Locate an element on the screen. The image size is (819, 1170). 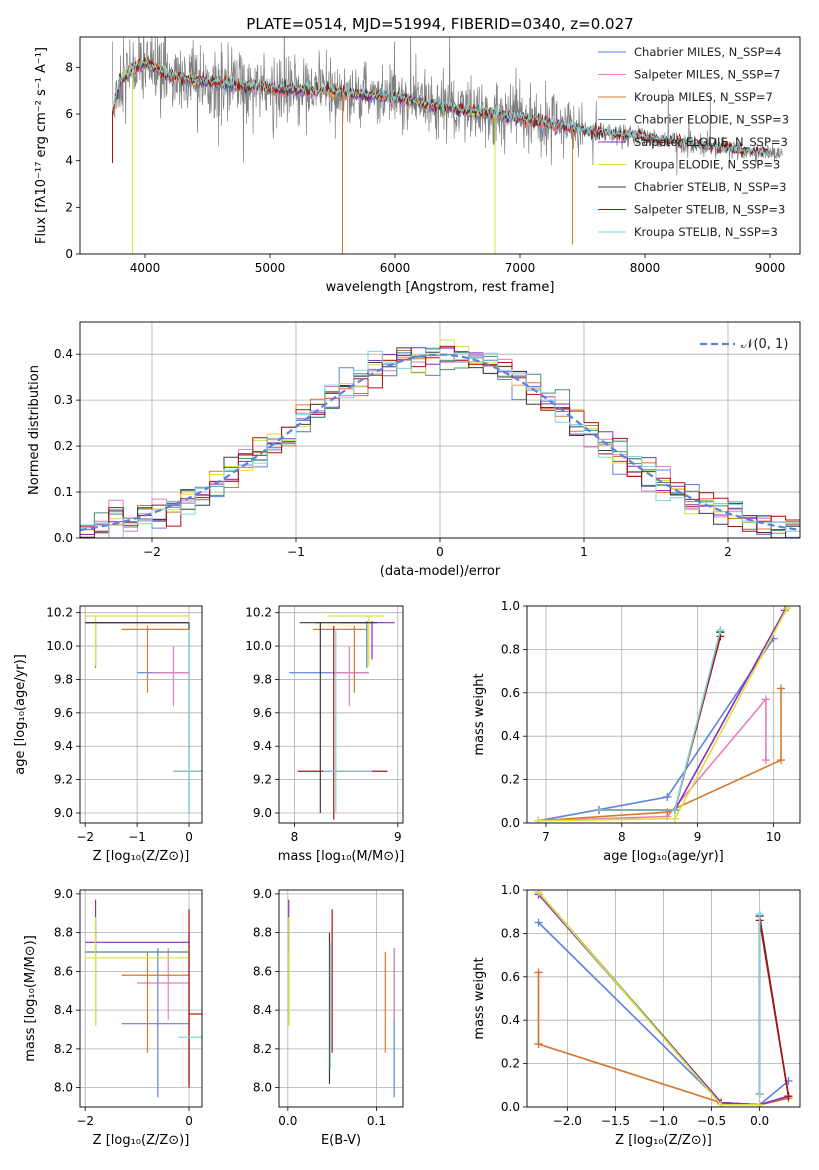
y-tick-label: 0.8 is located at coordinates (510, 933).